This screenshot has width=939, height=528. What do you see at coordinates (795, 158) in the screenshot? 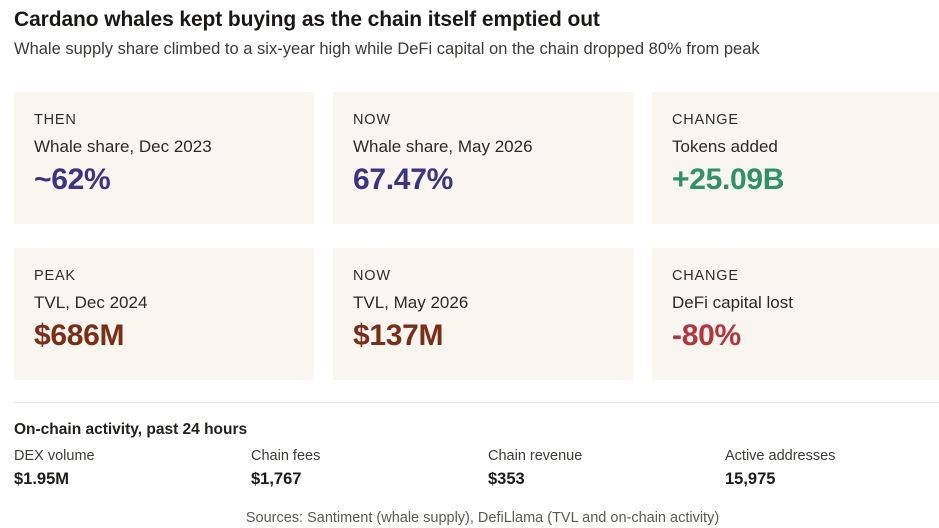
I see `metric-card-tokens-added: CHANGE Tokens added +25.09B` at bounding box center [795, 158].